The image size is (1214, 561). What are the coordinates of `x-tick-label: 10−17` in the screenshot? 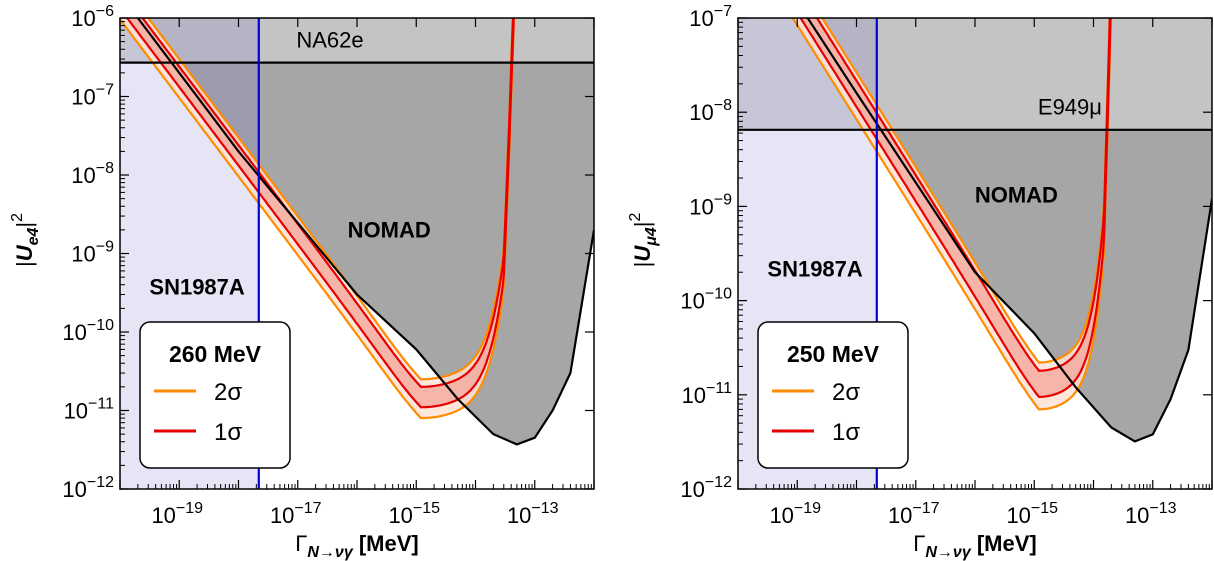 It's located at (296, 514).